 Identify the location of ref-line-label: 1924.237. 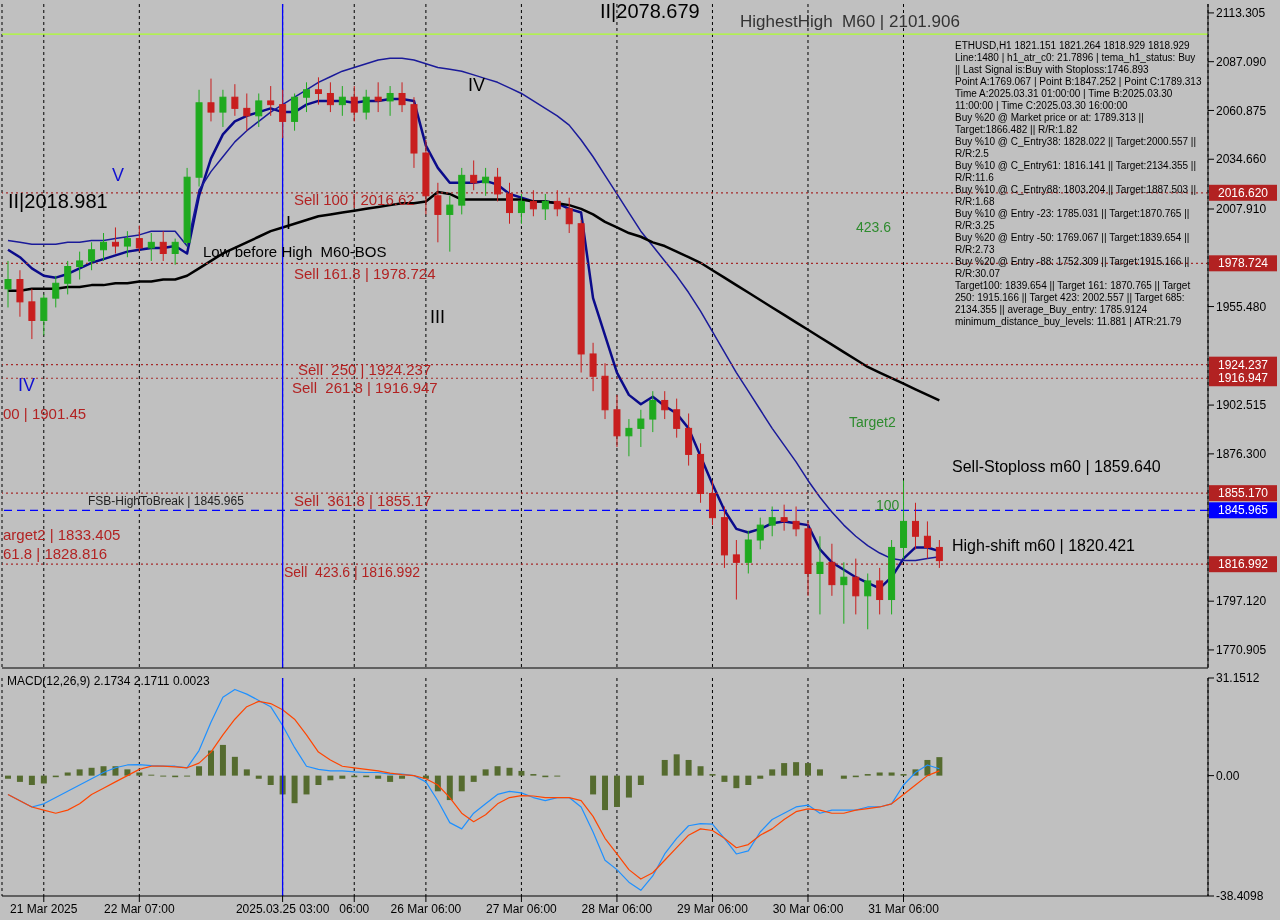
(1243, 364).